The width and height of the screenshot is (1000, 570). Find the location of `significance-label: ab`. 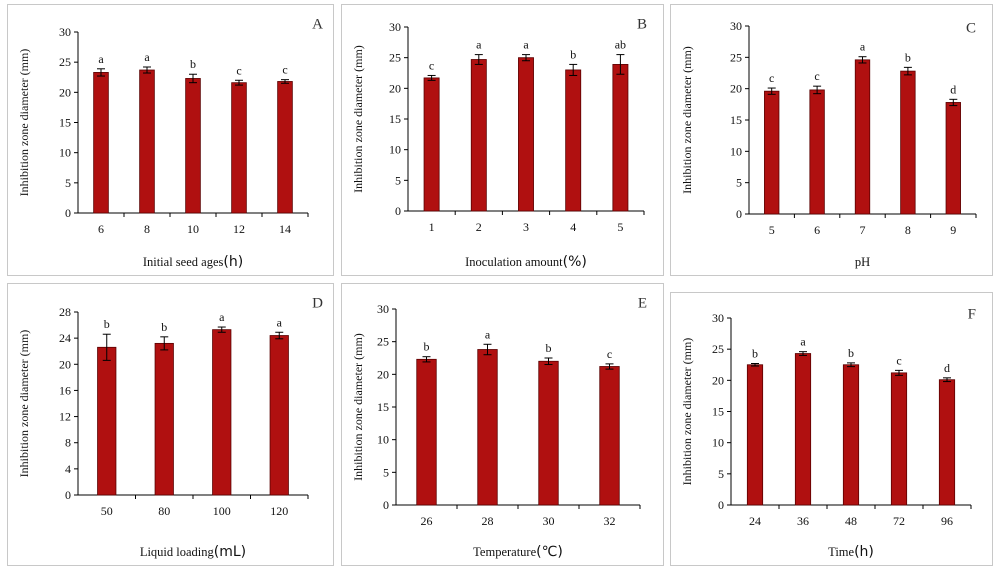

significance-label: ab is located at coordinates (620, 45).